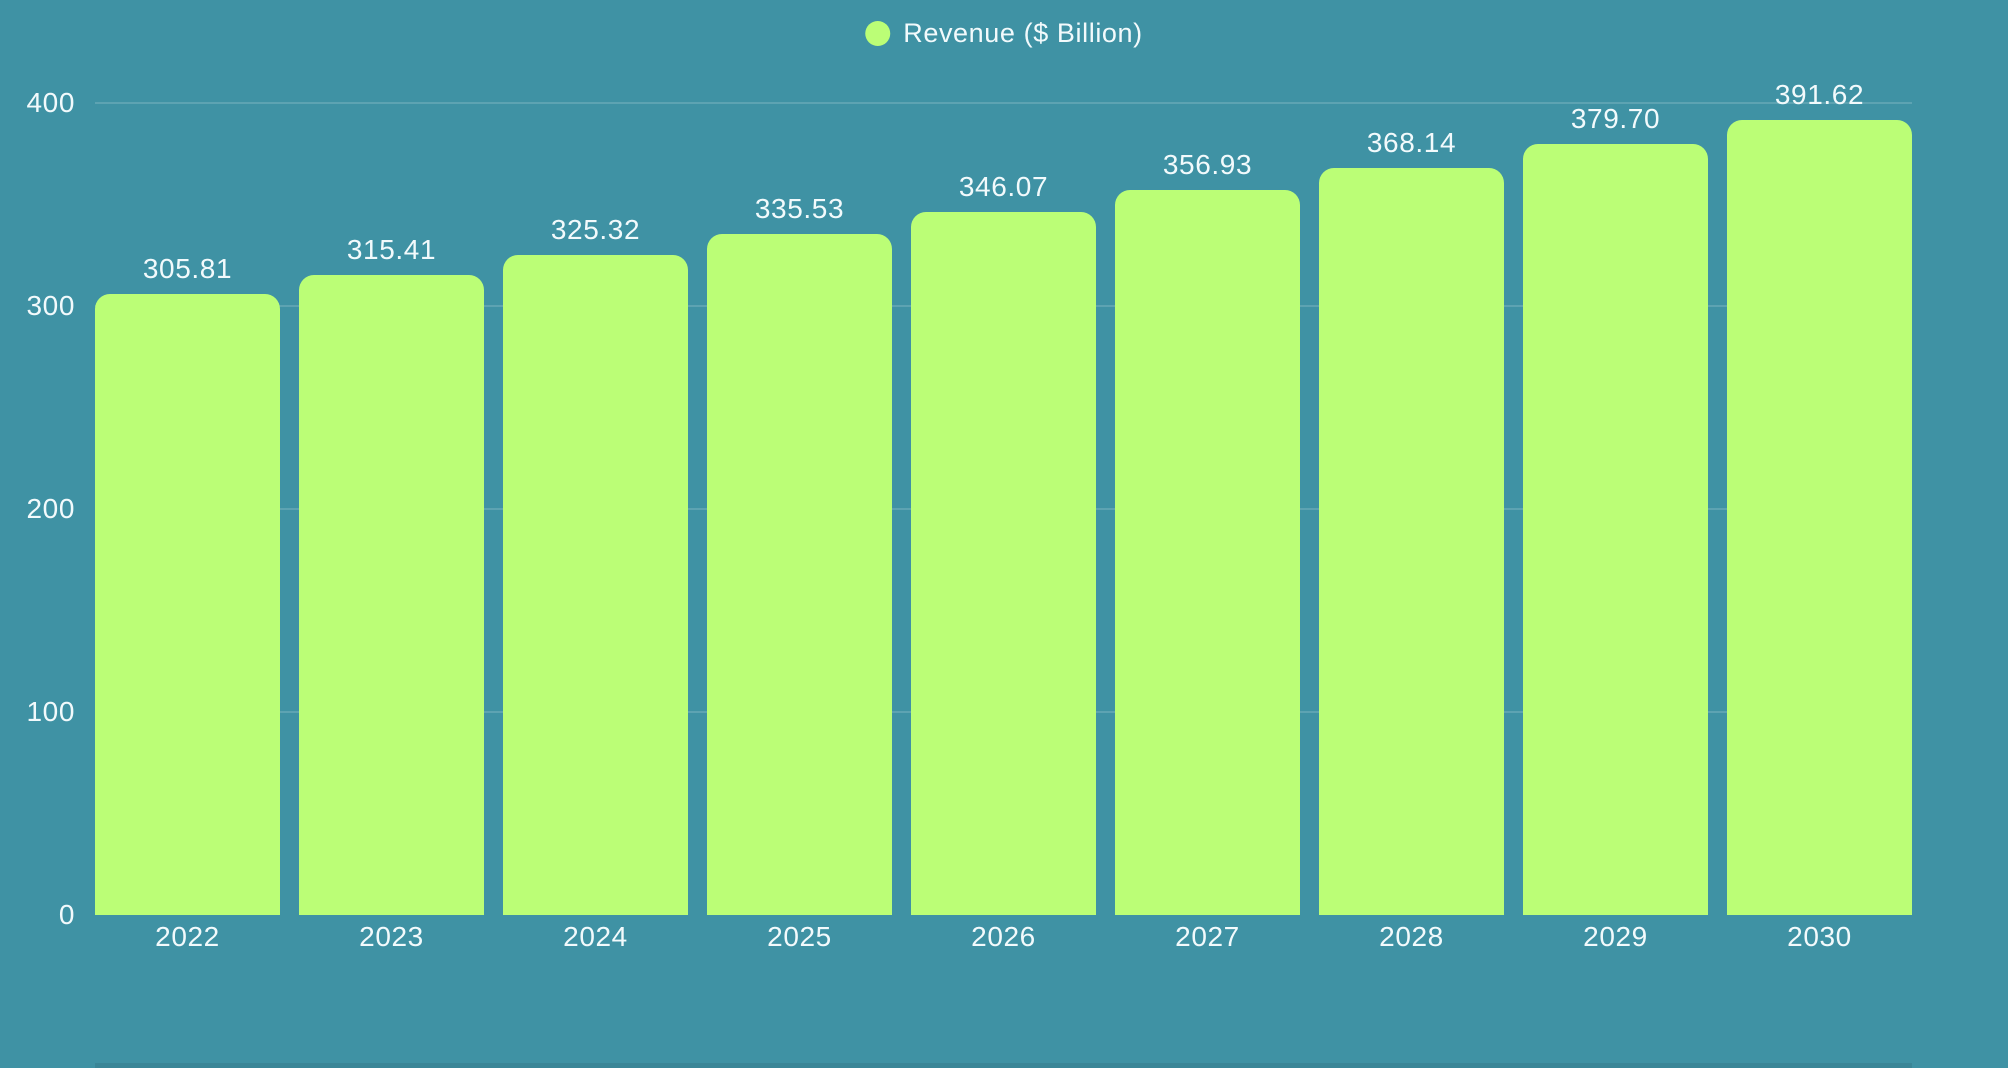 This screenshot has height=1068, width=2008. I want to click on bar-slot: 305.81, so click(187, 509).